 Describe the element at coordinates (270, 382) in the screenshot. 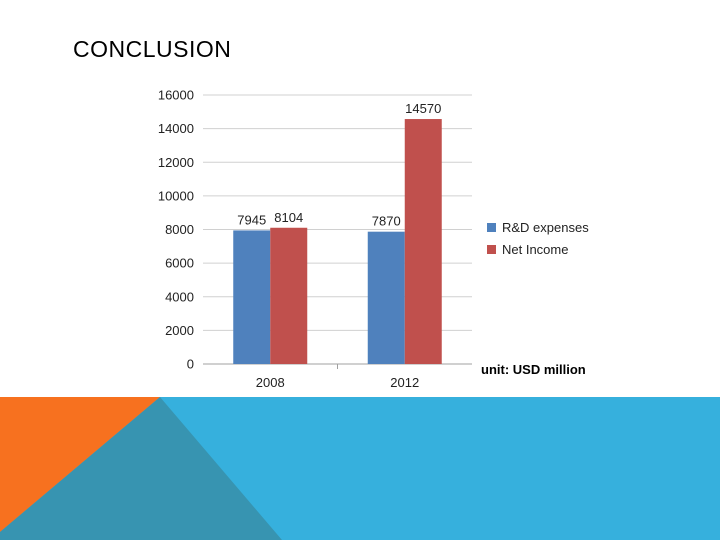

I see `x-tick-label: 2008` at that location.